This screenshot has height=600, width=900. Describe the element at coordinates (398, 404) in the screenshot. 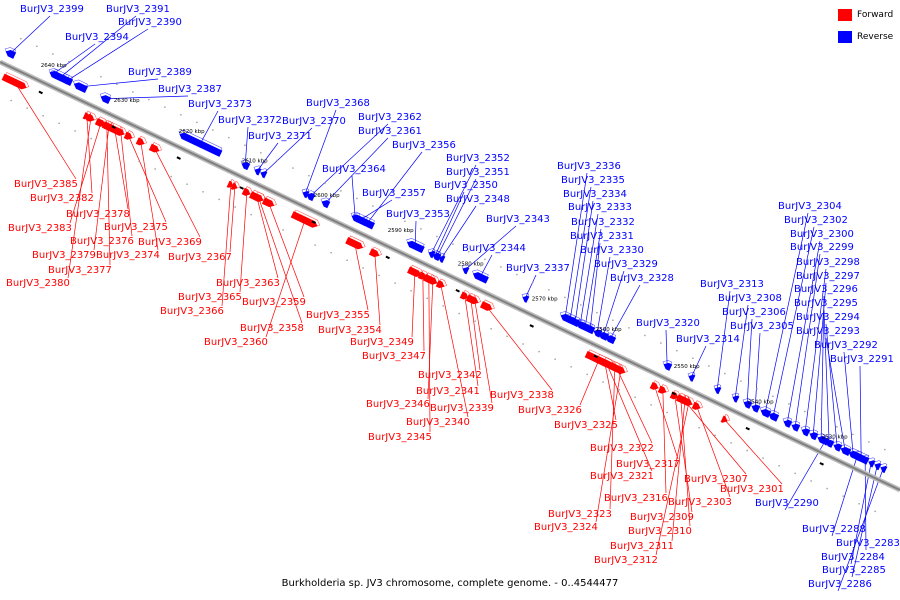

I see `forward-gene-label: BurJV3_2346` at that location.